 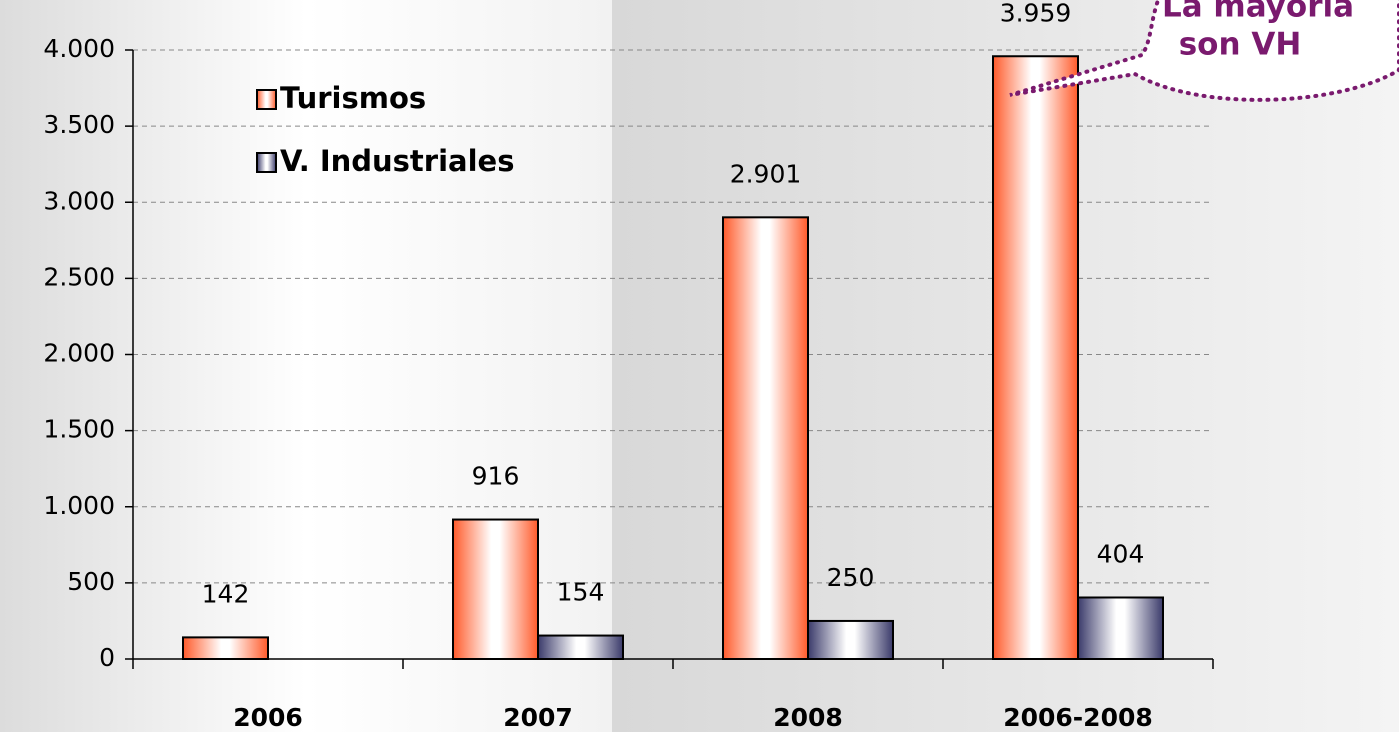 What do you see at coordinates (353, 98) in the screenshot?
I see `legend-label: Turismos` at bounding box center [353, 98].